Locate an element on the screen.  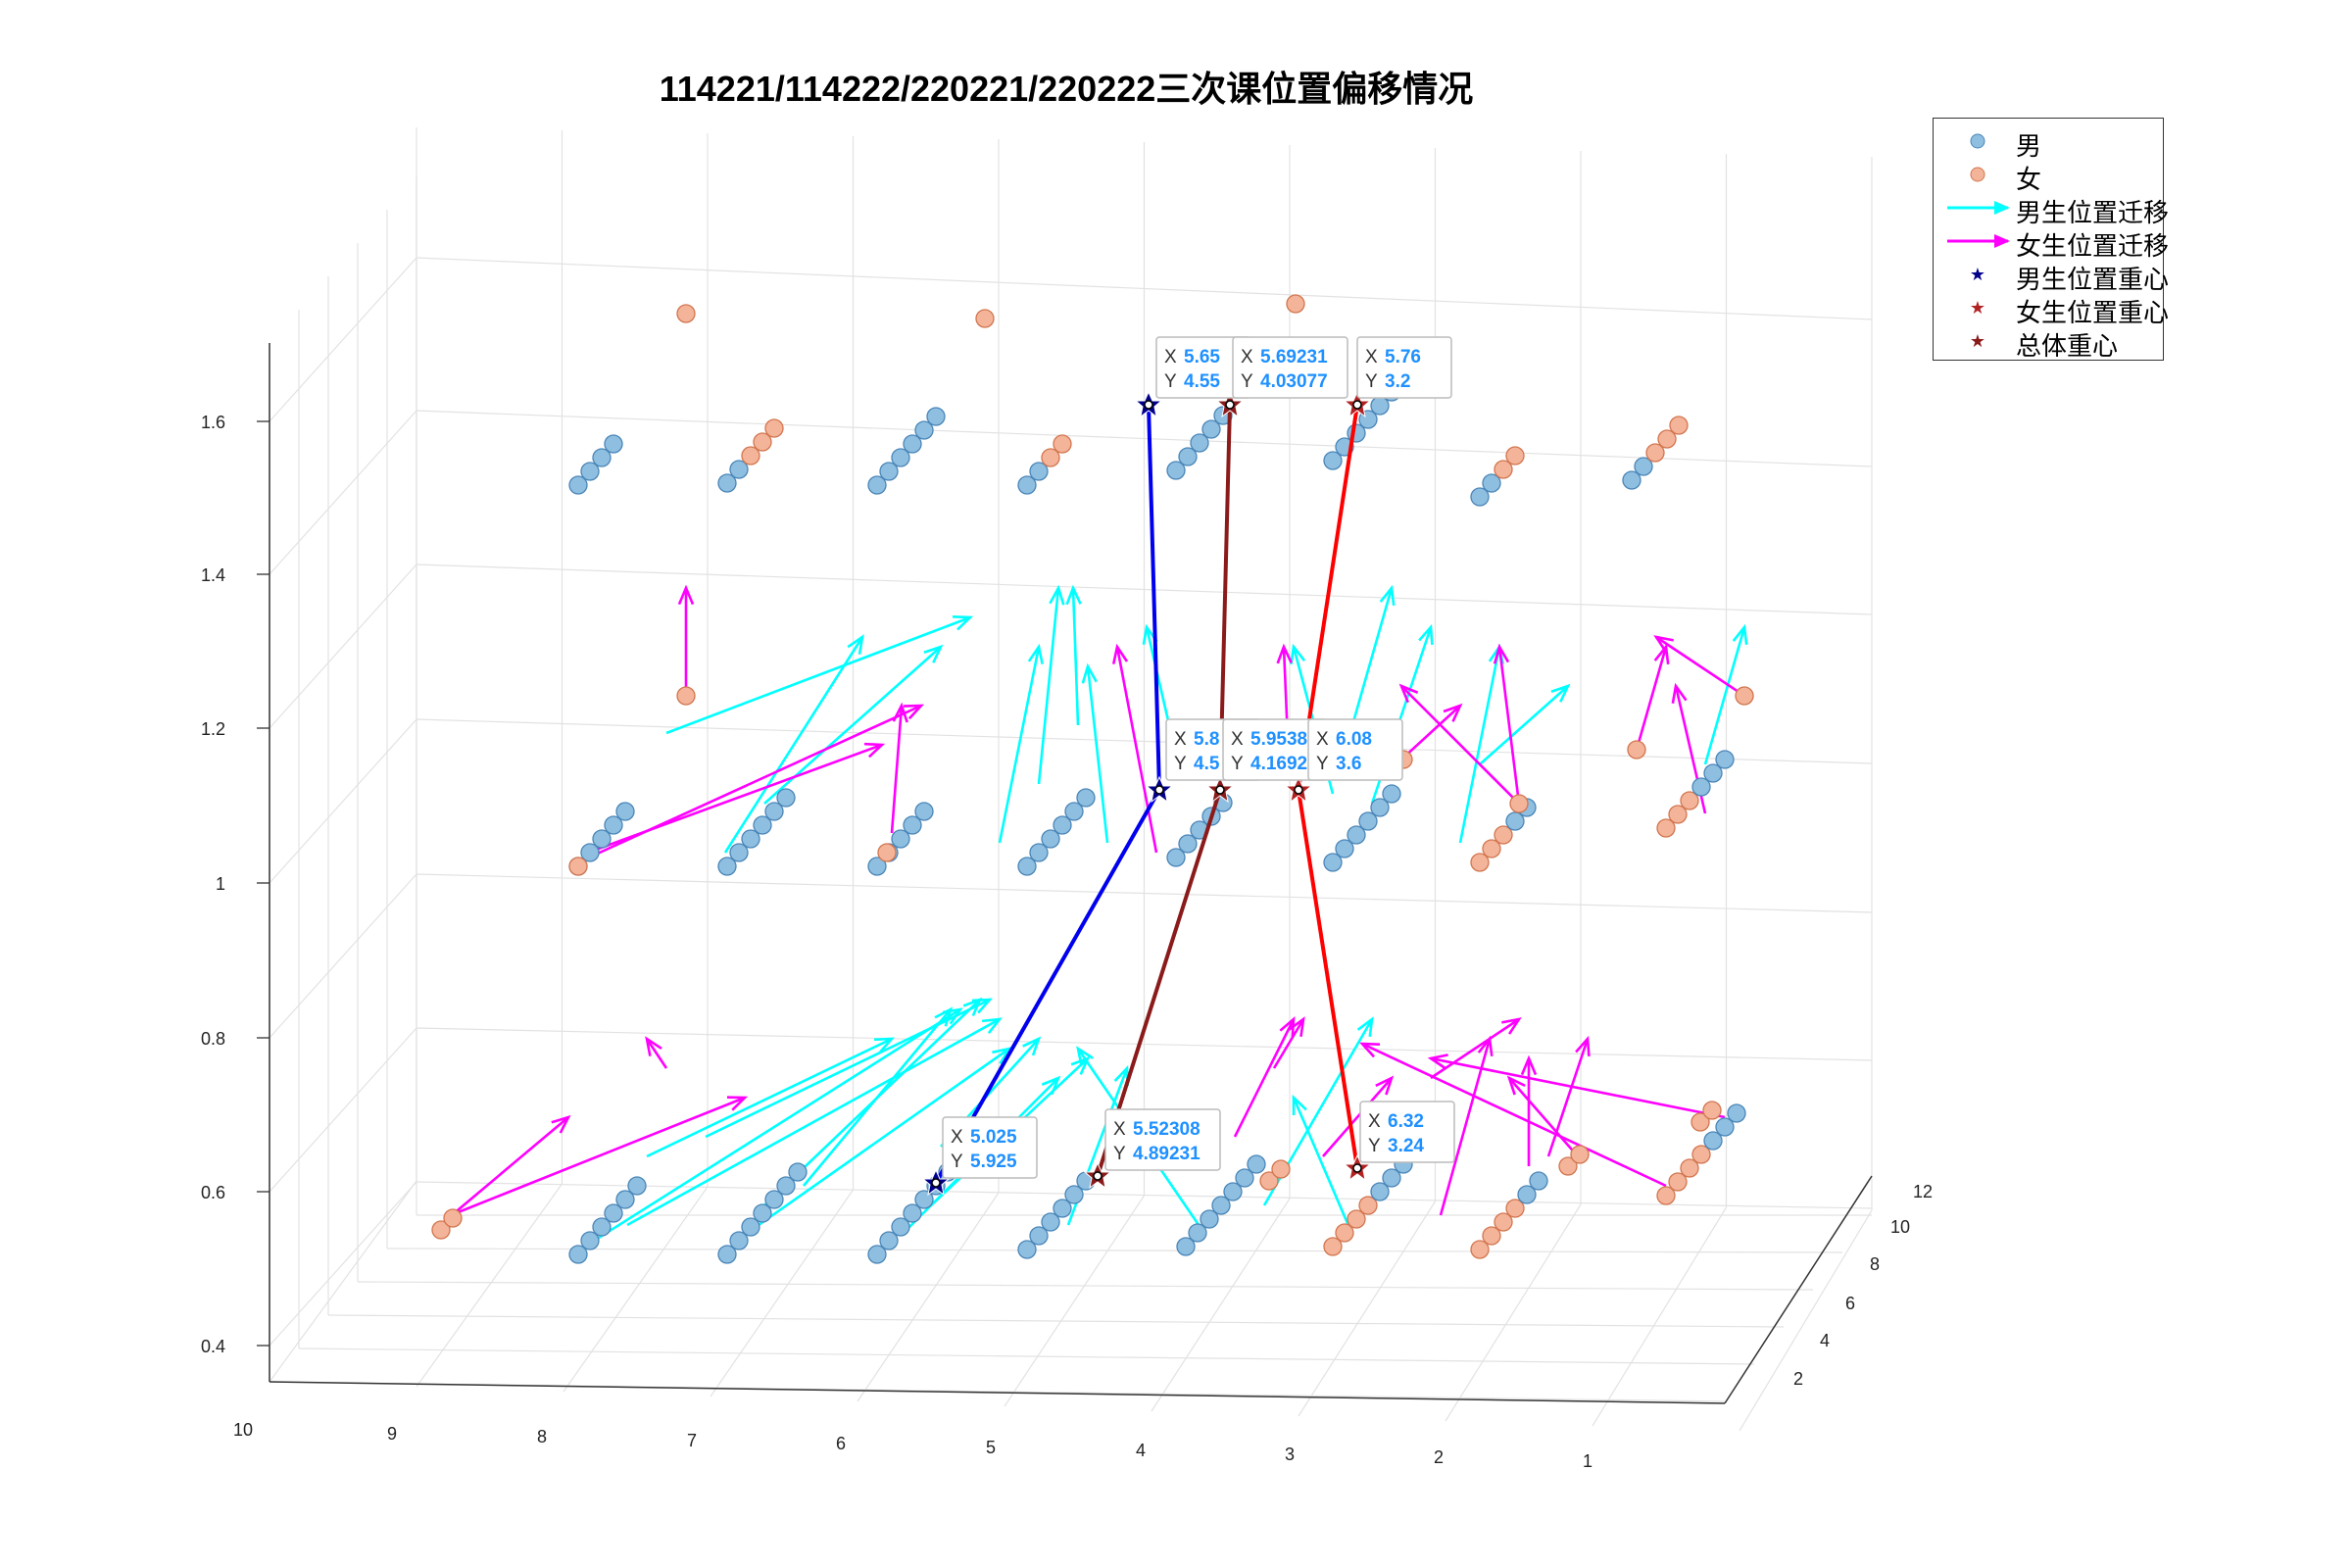
datatip-y-value: 3.2 is located at coordinates (1397, 381).